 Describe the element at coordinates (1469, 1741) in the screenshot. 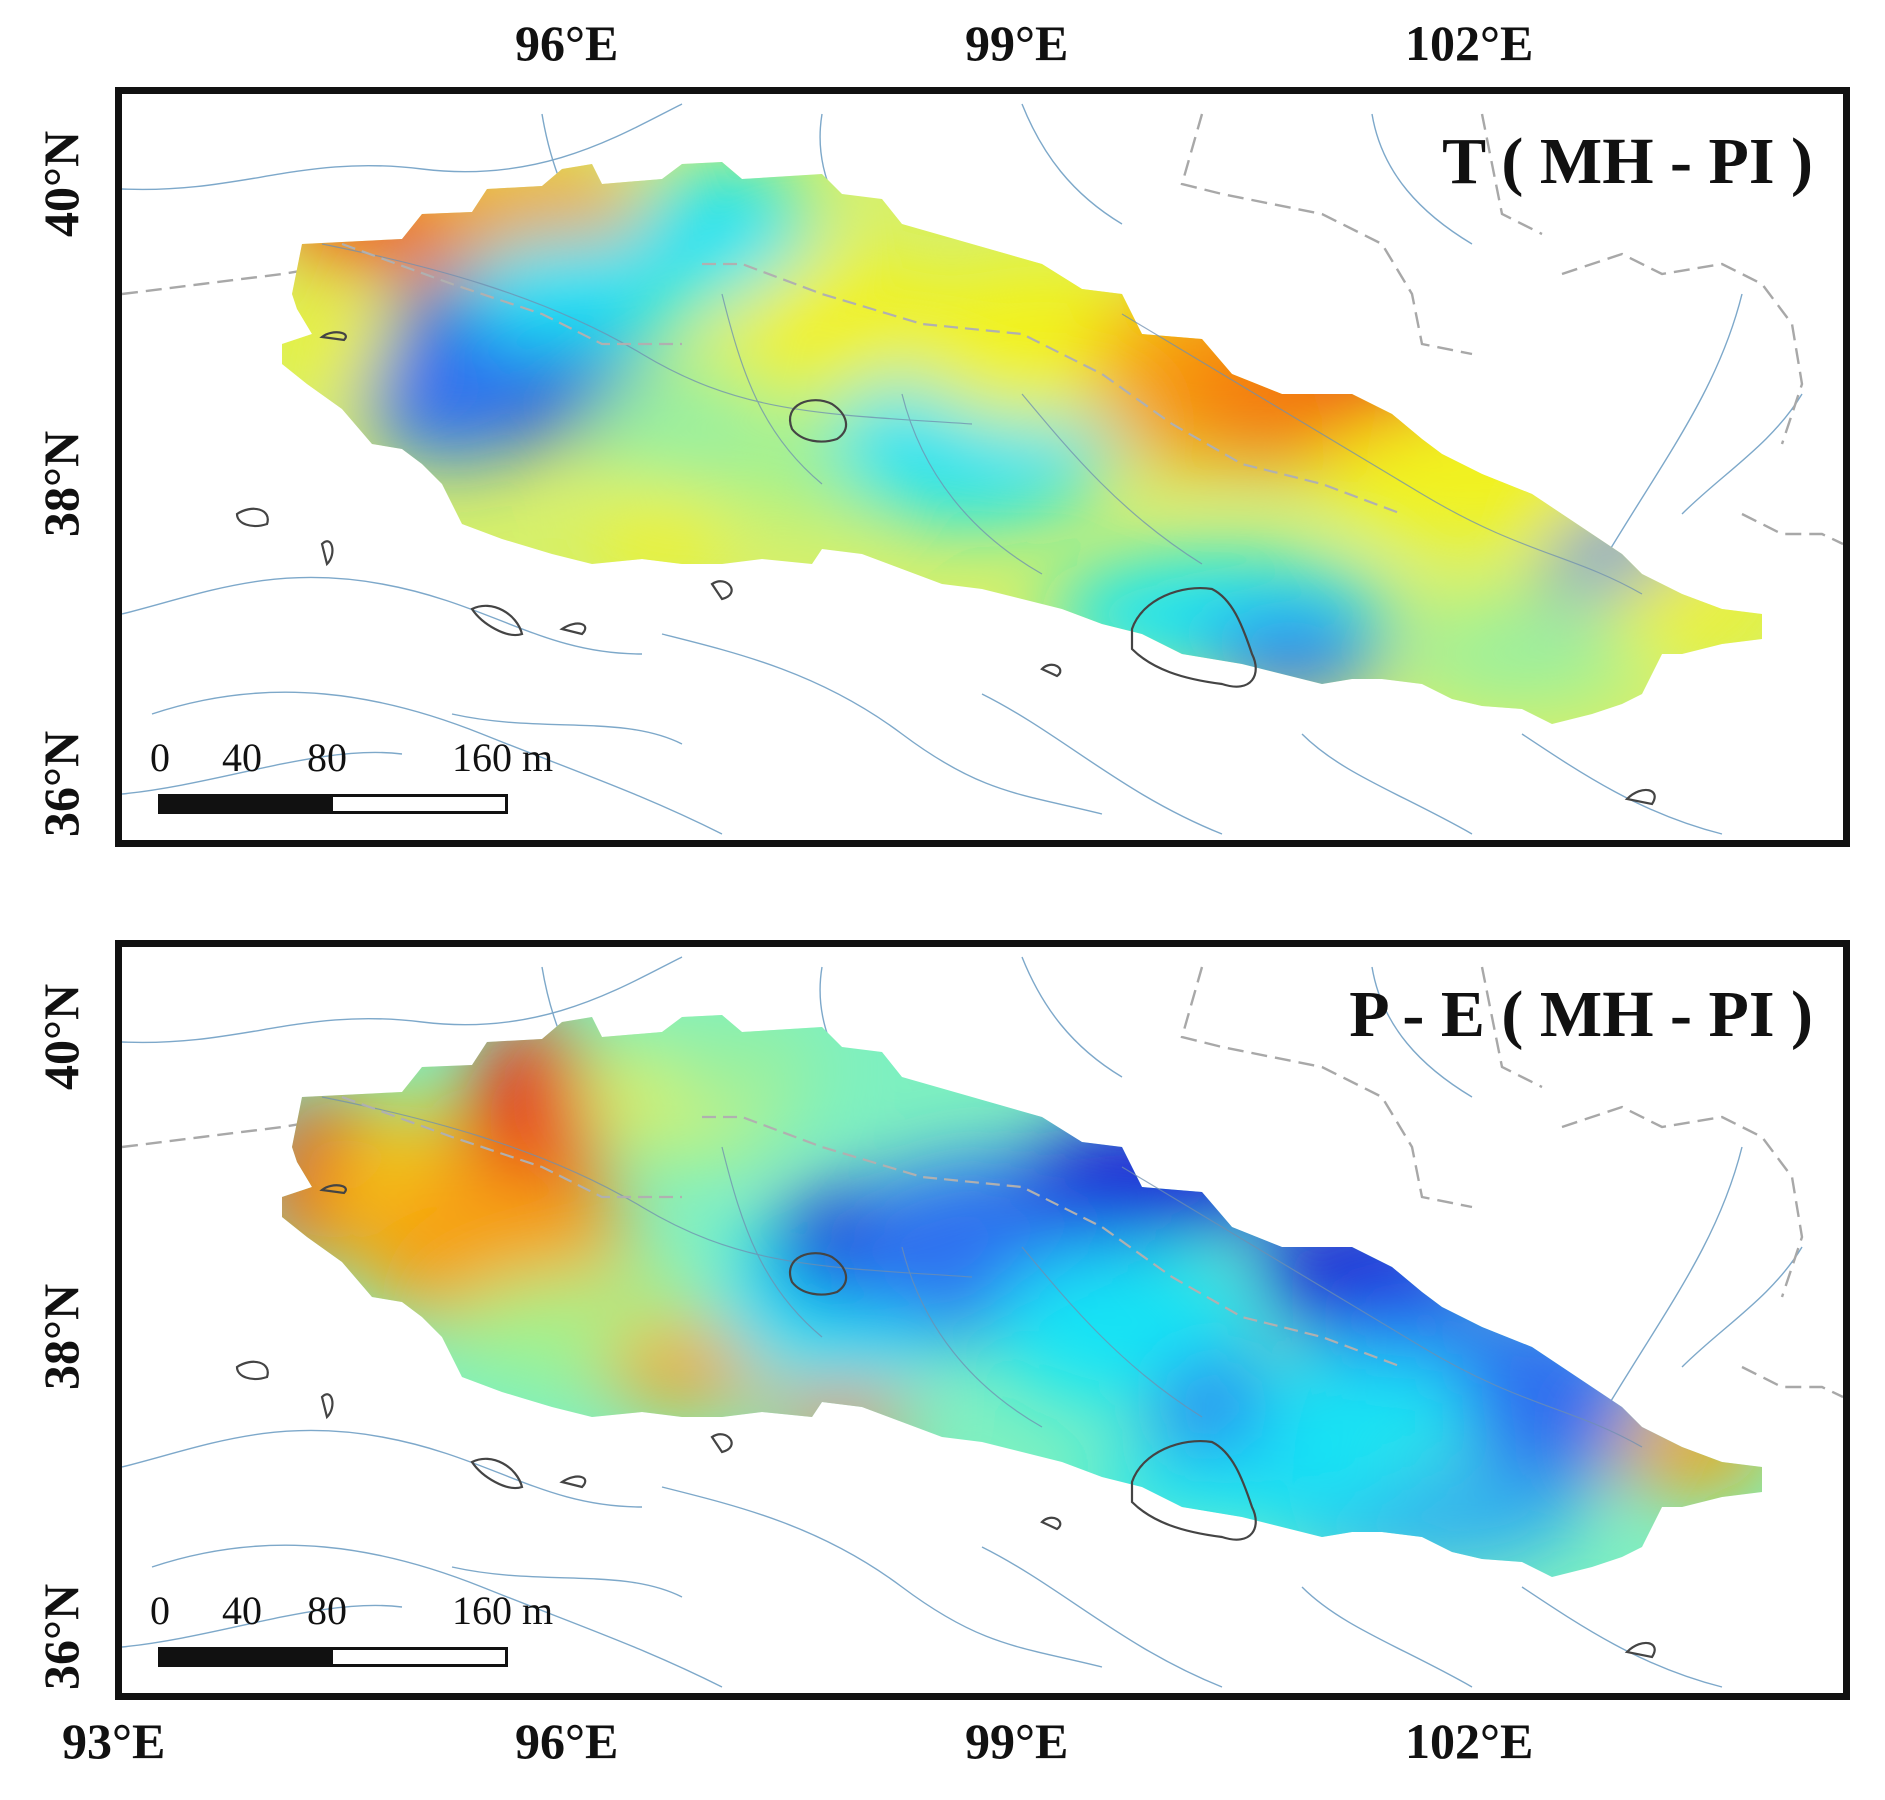

I see `lon-label-bottom-102: 102°E` at that location.